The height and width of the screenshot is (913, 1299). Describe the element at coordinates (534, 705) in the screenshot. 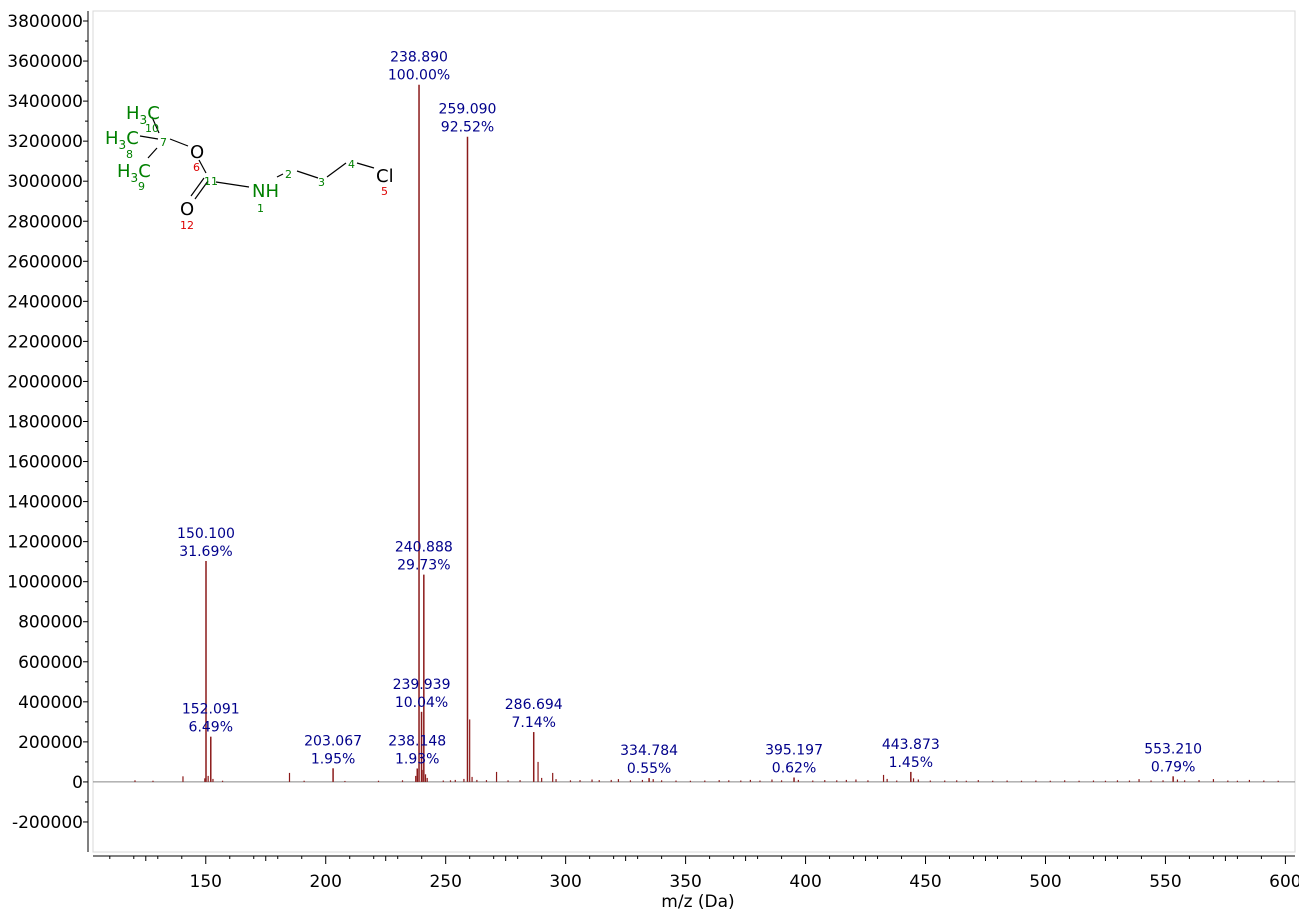

I see `peak-mz-label: 286.694` at that location.